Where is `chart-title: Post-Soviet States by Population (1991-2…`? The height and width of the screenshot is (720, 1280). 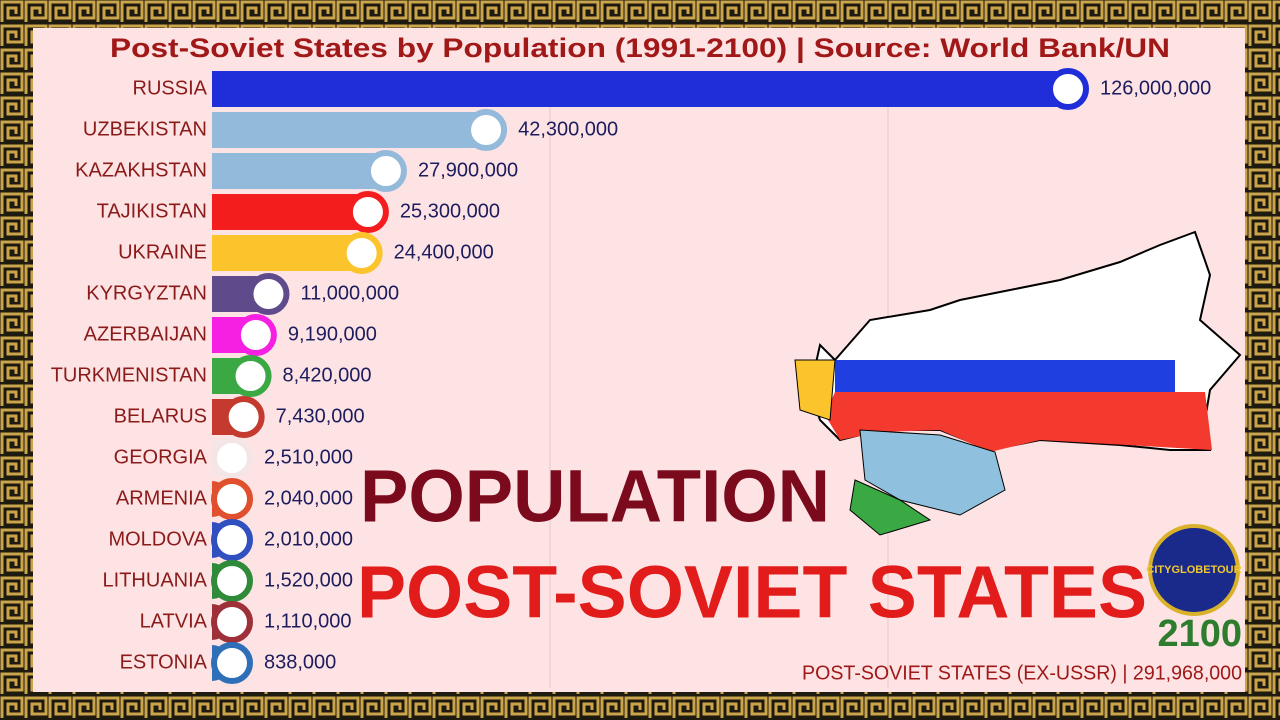
chart-title: Post-Soviet States by Population (1991-2… is located at coordinates (640, 48).